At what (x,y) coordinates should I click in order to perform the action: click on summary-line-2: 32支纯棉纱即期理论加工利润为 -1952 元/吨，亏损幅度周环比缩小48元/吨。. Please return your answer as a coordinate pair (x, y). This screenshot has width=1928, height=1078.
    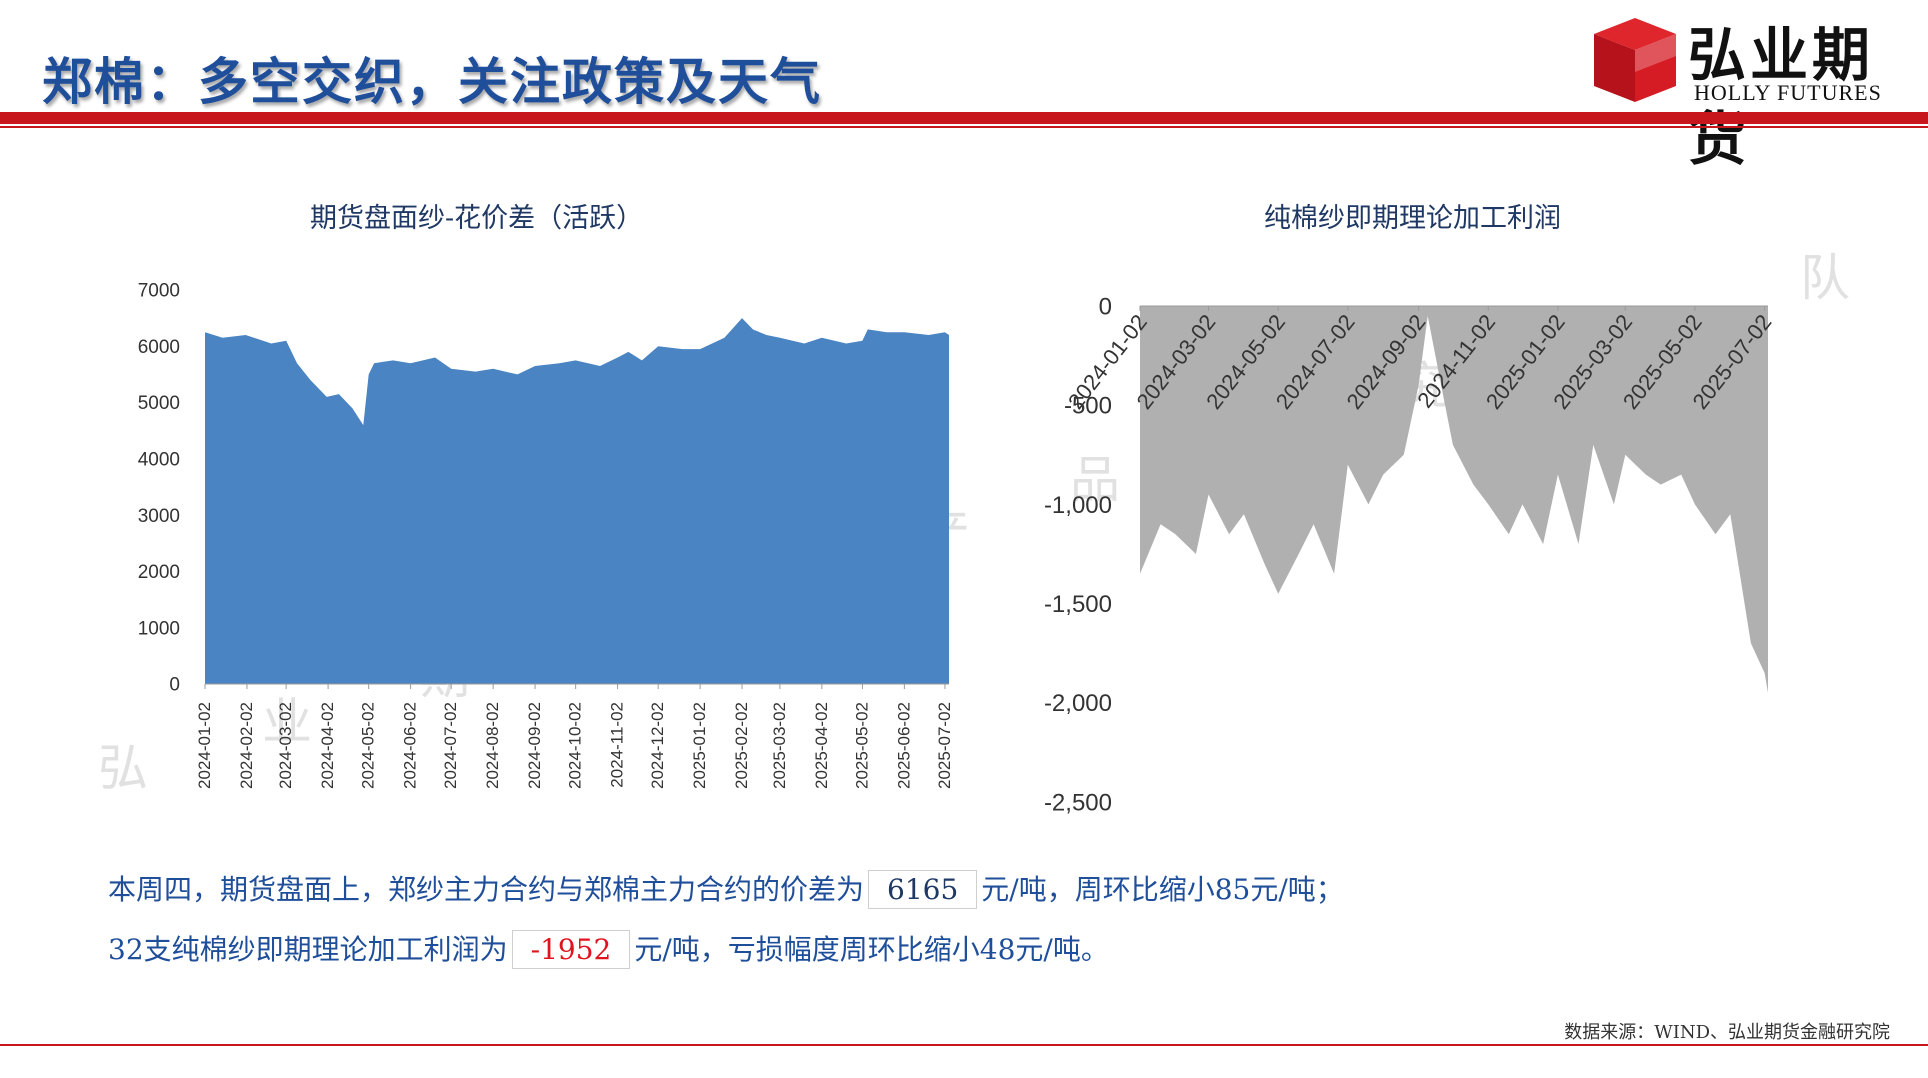
    Looking at the image, I should click on (608, 948).